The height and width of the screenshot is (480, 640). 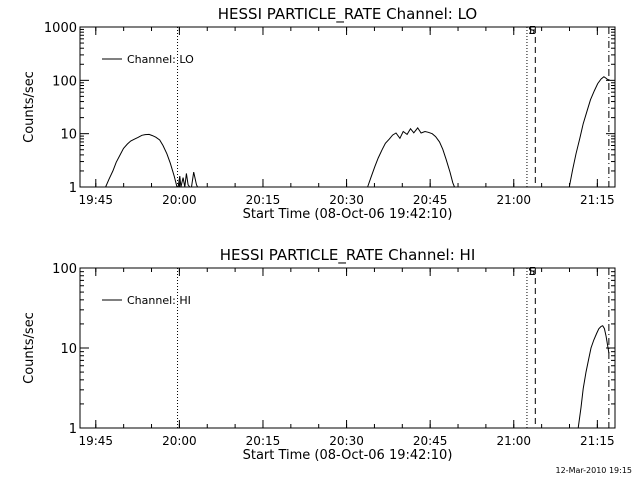 What do you see at coordinates (347, 14) in the screenshot?
I see `chart-title: HESSI PARTICLE_RATE Channel: LO` at bounding box center [347, 14].